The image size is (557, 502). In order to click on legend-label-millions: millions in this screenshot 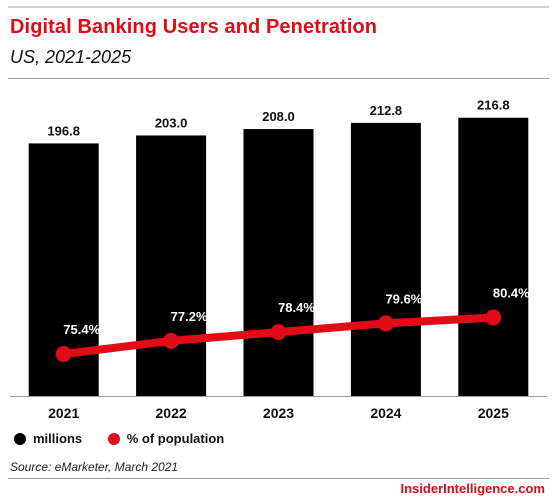, I will do `click(58, 438)`.